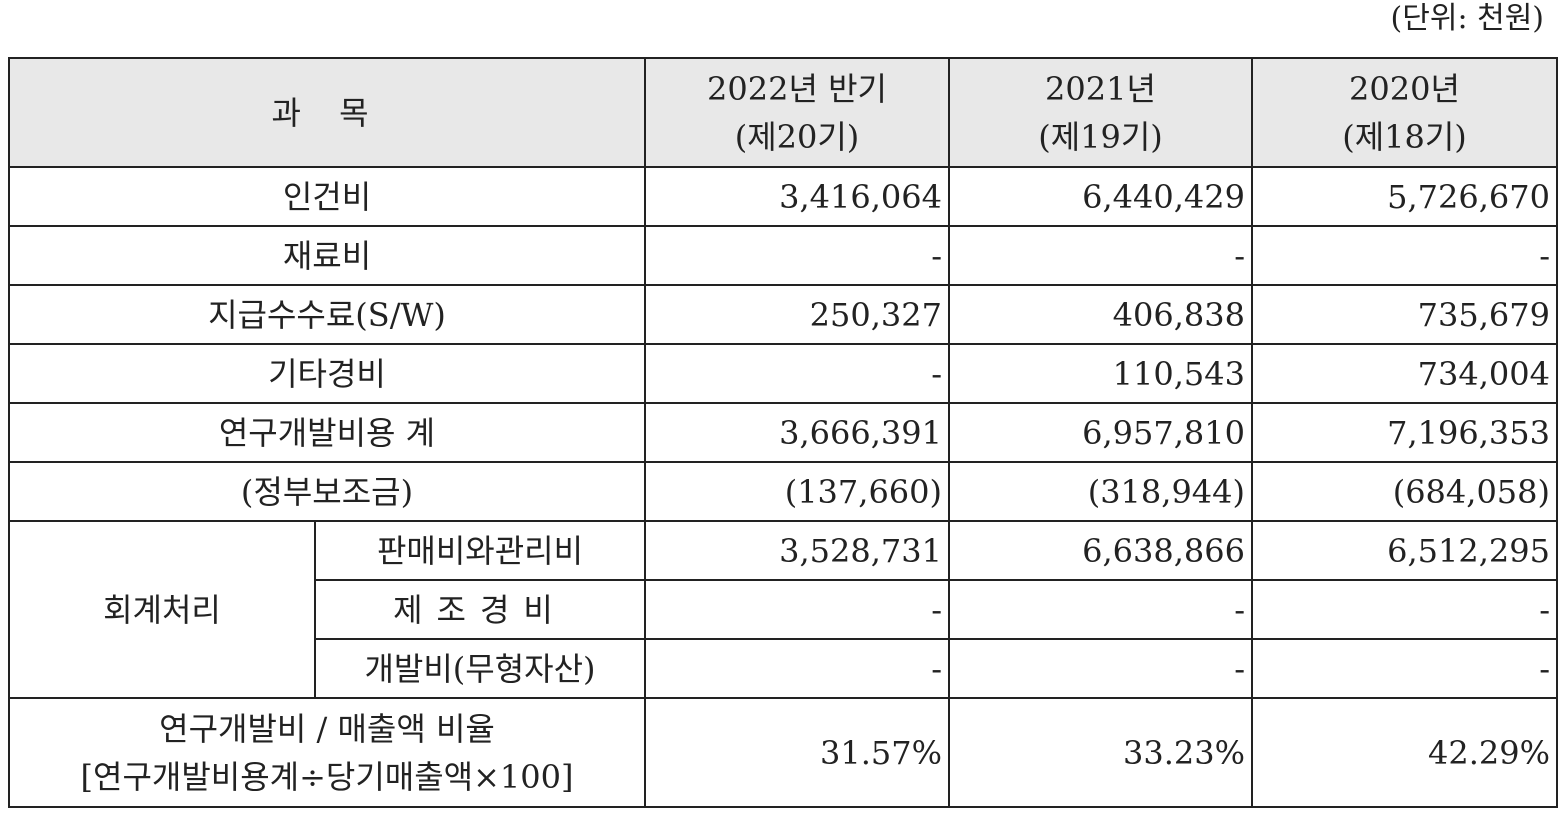 The height and width of the screenshot is (822, 1564). What do you see at coordinates (327, 728) in the screenshot?
I see `ratio-label-line1: 연구개발비 / 매출액 비율` at bounding box center [327, 728].